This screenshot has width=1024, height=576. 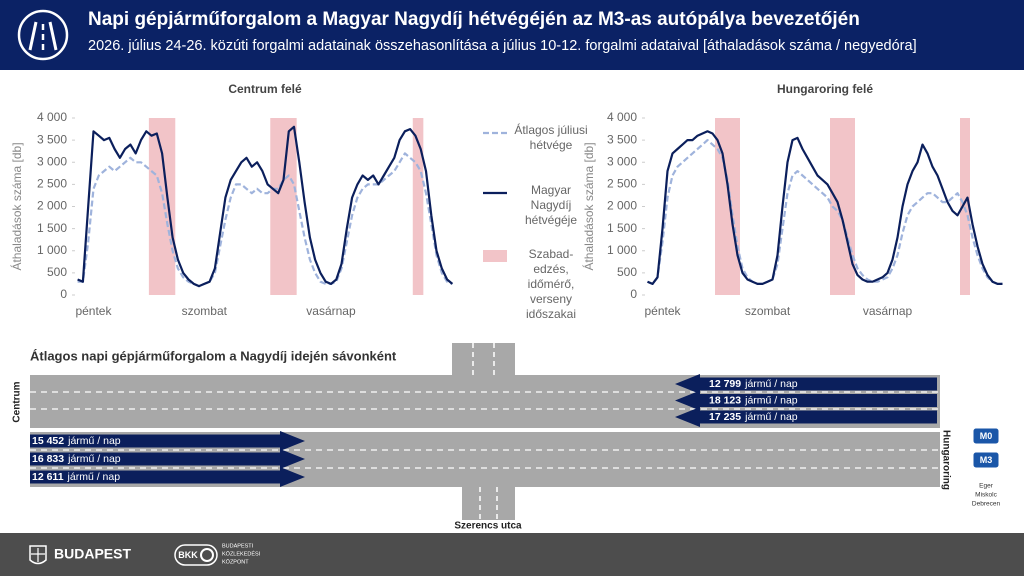 I want to click on destination: Eger, so click(x=986, y=486).